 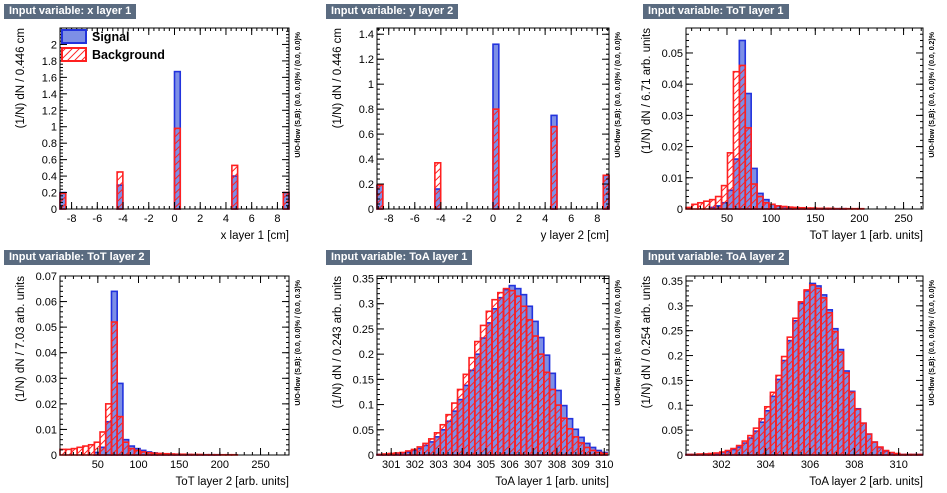 I want to click on y-tick-label: 1.8, so click(x=49, y=62).